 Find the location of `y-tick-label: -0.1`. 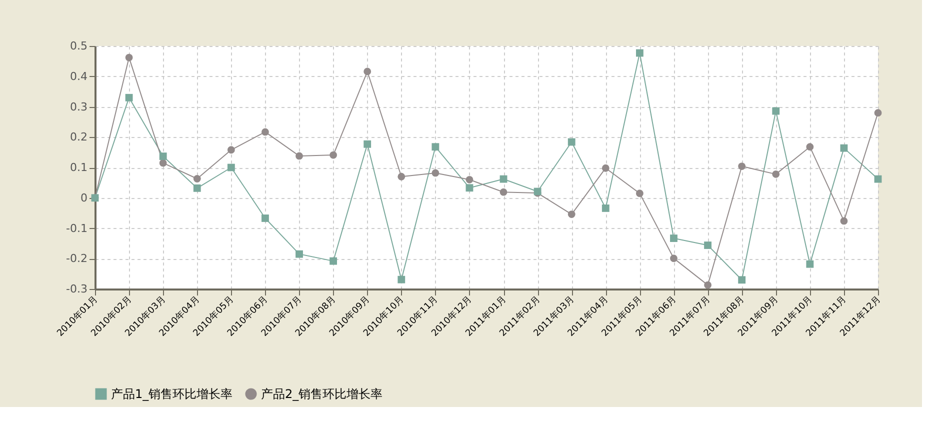

y-tick-label: -0.1 is located at coordinates (77, 228).